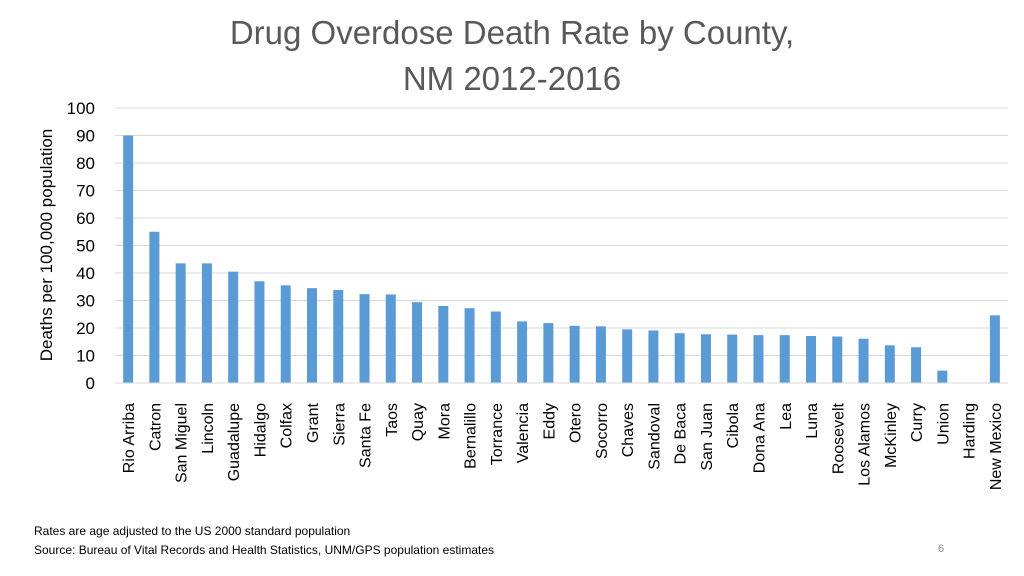 This screenshot has width=1024, height=576. What do you see at coordinates (495, 347) in the screenshot?
I see `bar-torrance` at bounding box center [495, 347].